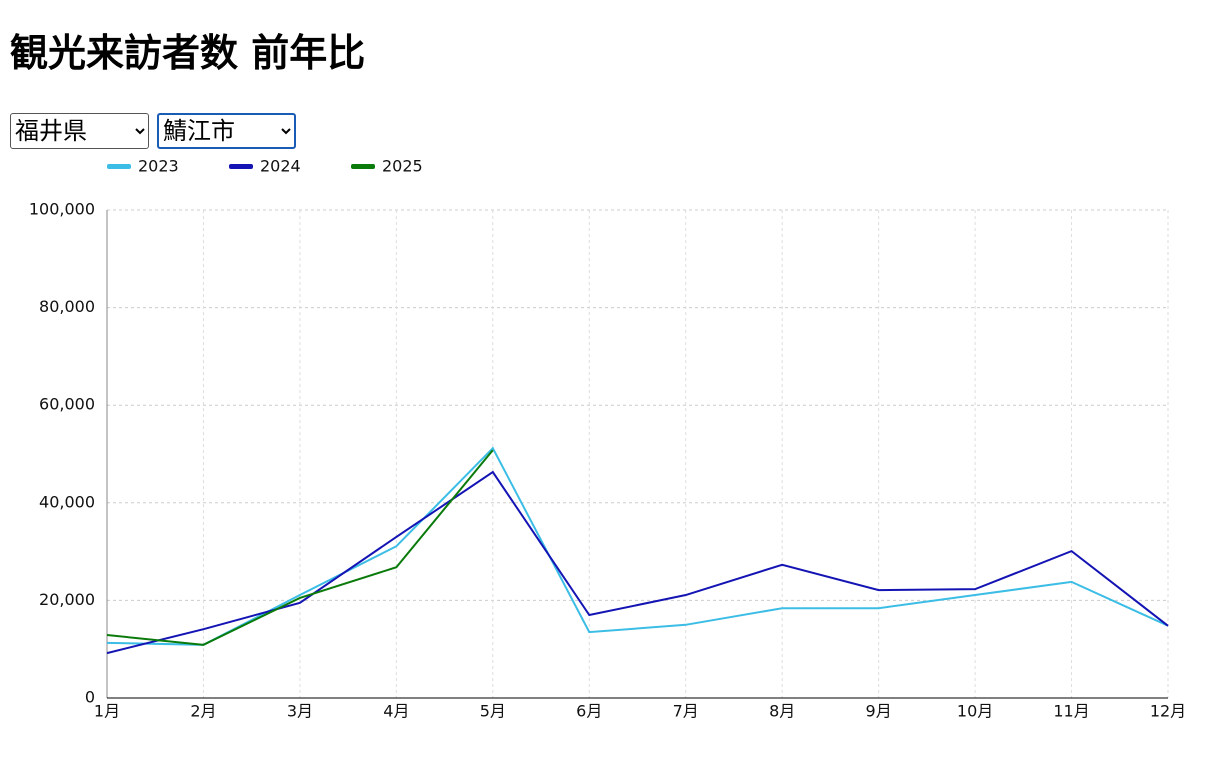 The image size is (1220, 760). I want to click on x-tick-label: 11月, so click(1071, 711).